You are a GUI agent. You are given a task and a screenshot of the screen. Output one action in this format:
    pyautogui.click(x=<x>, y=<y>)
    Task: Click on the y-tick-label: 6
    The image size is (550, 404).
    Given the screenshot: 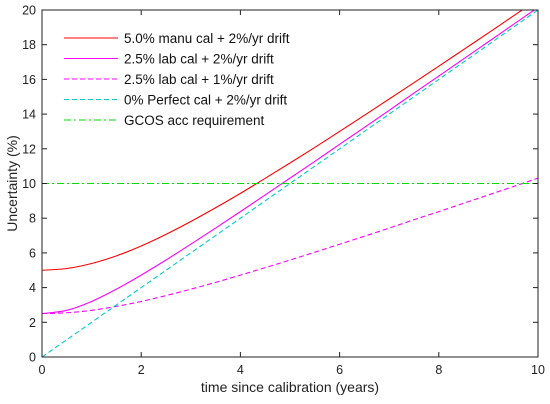 What is the action you would take?
    pyautogui.click(x=32, y=253)
    